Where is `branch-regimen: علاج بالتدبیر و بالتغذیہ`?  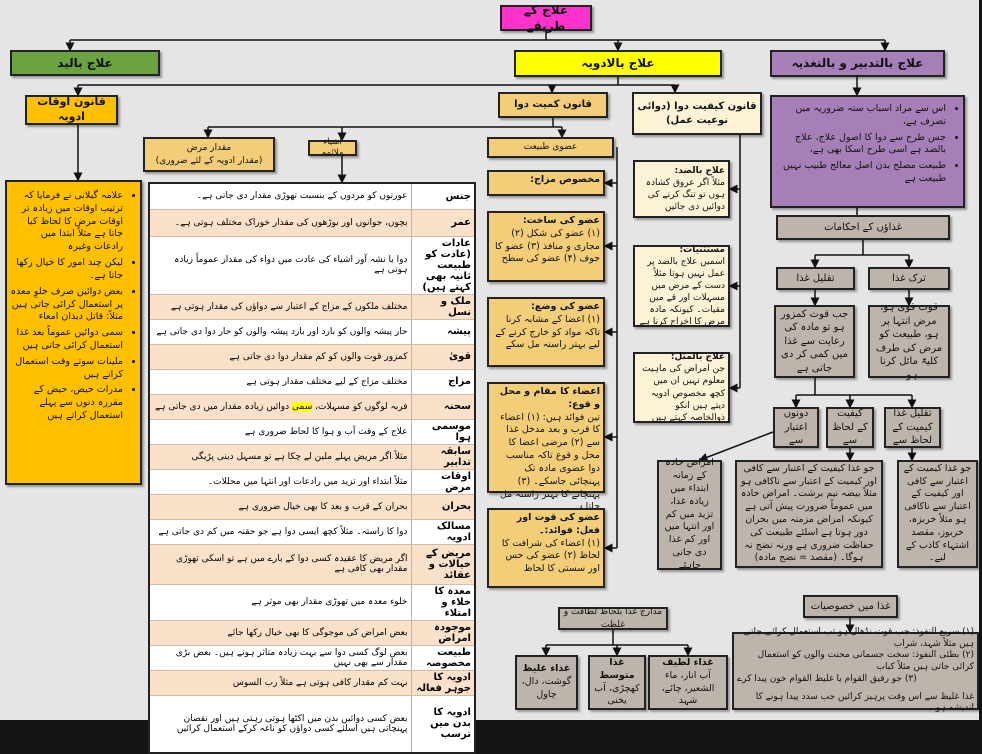 branch-regimen: علاج بالتدبیر و بالتغذیہ is located at coordinates (857, 63).